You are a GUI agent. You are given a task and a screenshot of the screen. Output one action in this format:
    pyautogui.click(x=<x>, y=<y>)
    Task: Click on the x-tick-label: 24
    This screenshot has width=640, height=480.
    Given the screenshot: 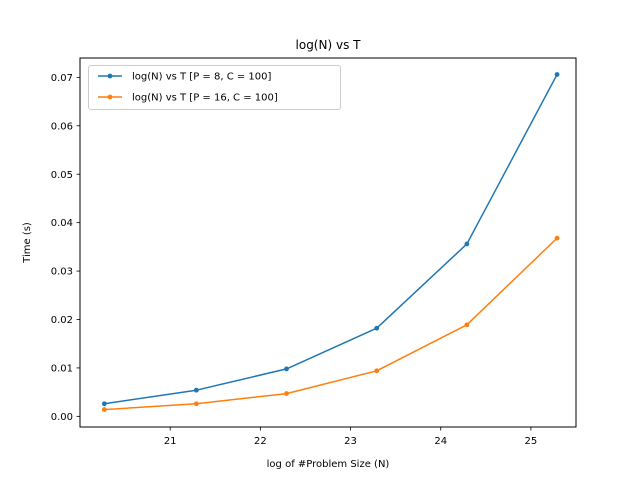 What is the action you would take?
    pyautogui.click(x=440, y=441)
    